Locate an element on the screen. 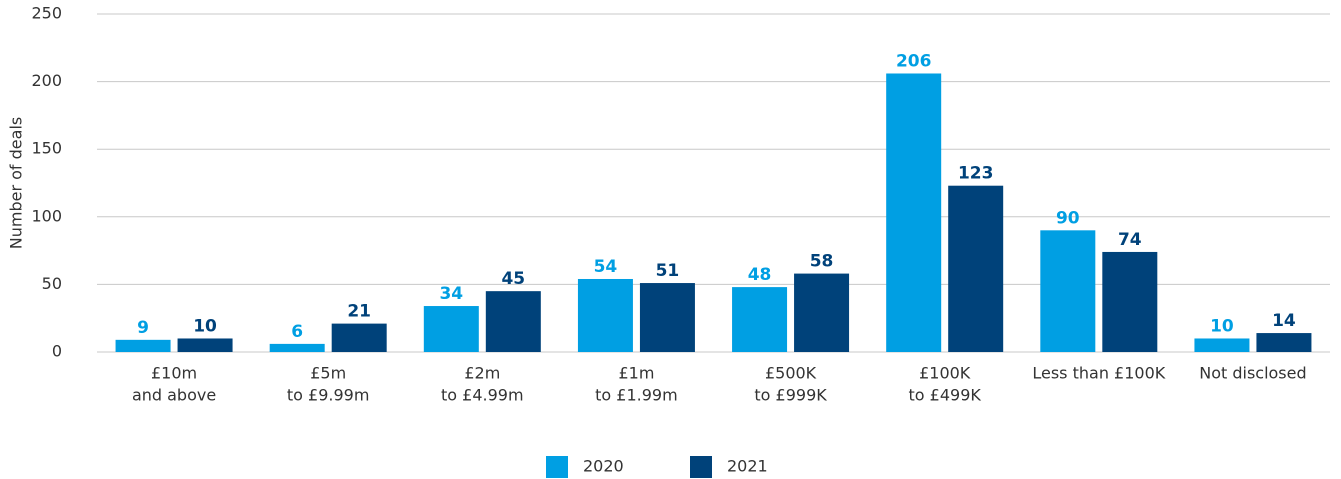 The image size is (1341, 479). value-label: 74 is located at coordinates (1130, 240).